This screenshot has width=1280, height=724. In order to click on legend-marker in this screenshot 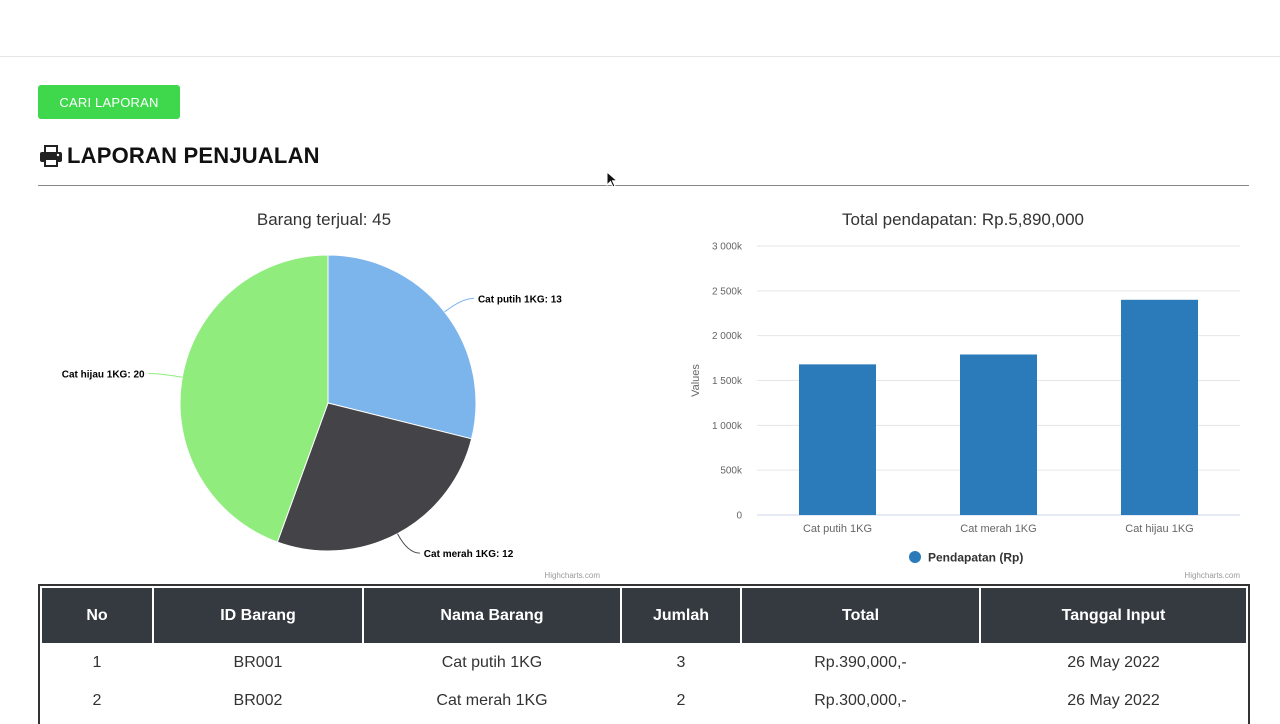, I will do `click(915, 557)`.